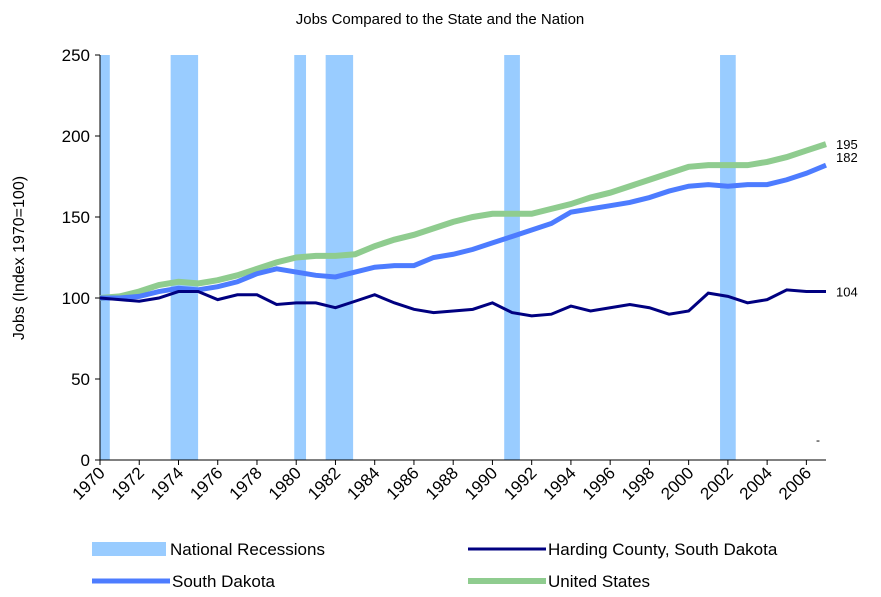 The image size is (881, 597). I want to click on end-label: 104, so click(847, 292).